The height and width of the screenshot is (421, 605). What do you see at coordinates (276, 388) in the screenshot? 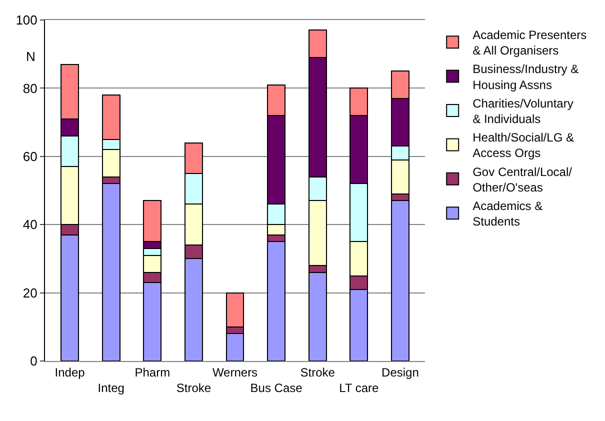
I see `x-tick-label: Bus Case` at bounding box center [276, 388].